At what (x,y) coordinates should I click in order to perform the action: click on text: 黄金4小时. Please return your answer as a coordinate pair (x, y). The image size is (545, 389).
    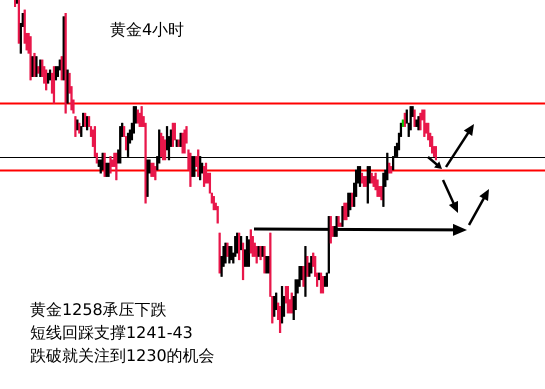
    Looking at the image, I should click on (147, 30).